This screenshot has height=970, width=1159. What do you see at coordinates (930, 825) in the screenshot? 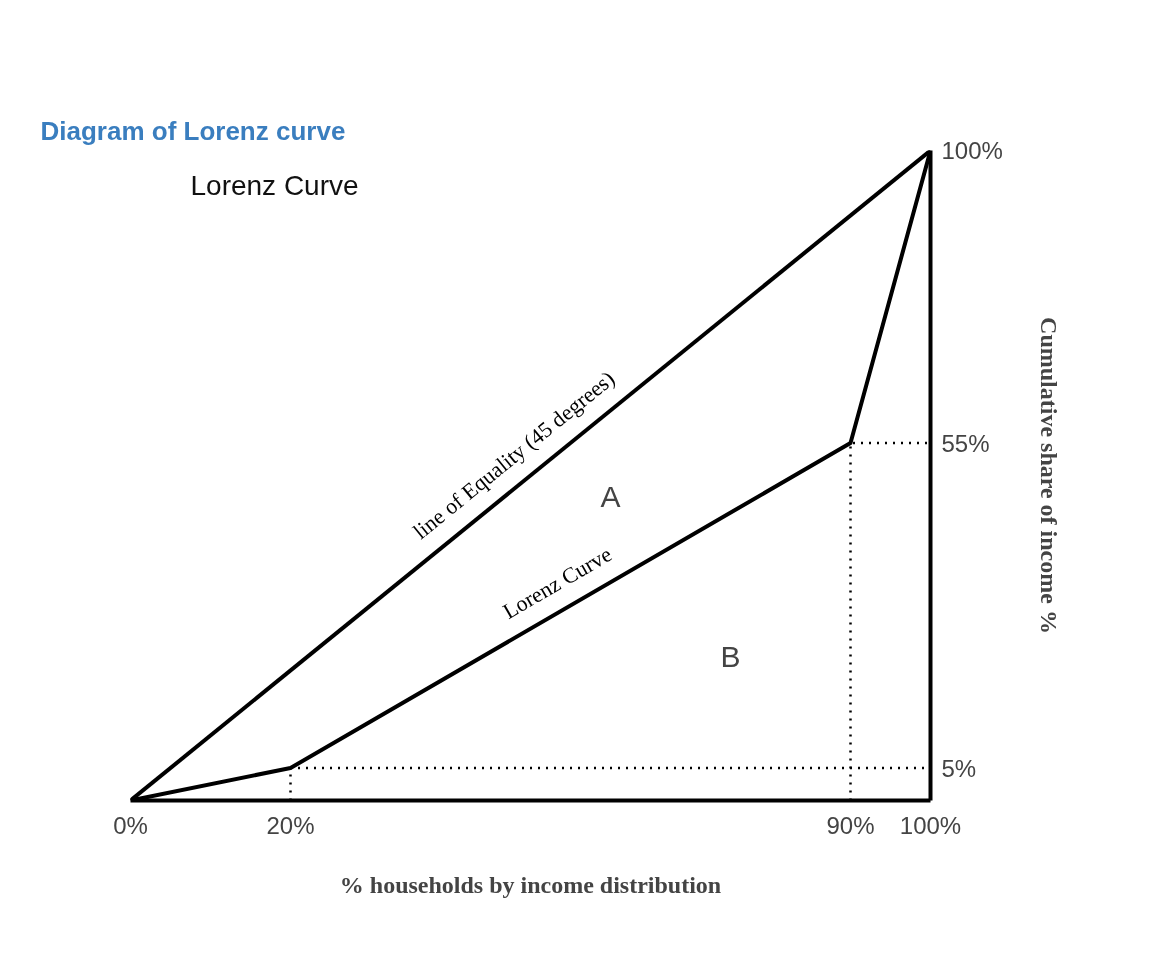
I see `x-tick-label: 100%` at bounding box center [930, 825].